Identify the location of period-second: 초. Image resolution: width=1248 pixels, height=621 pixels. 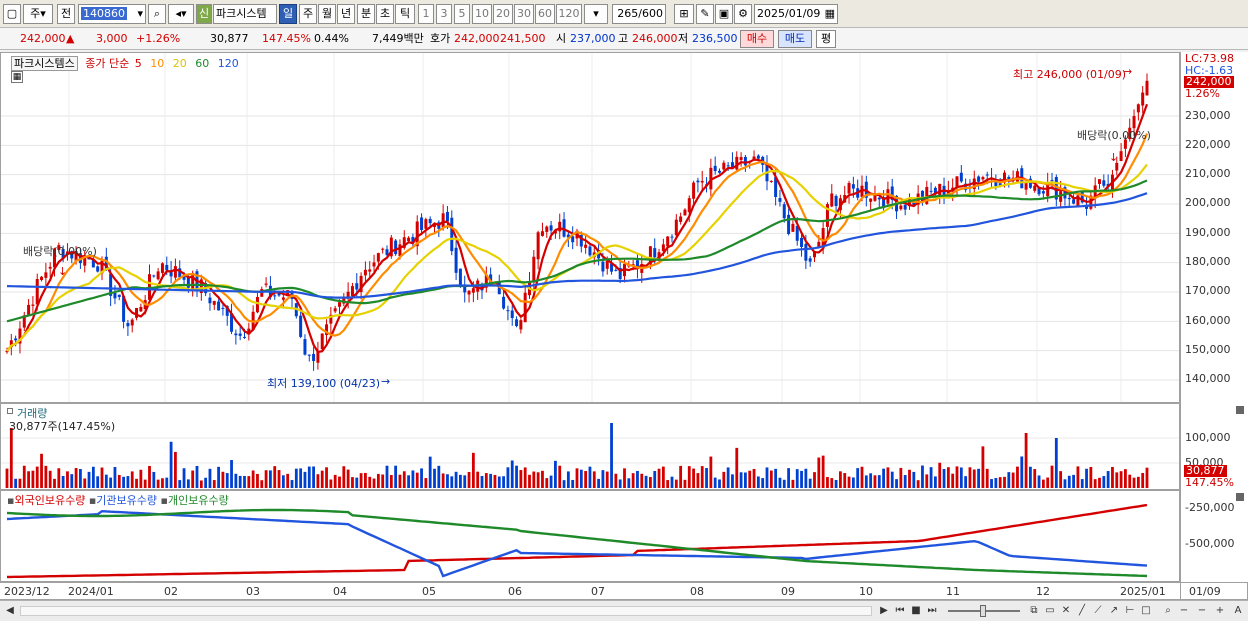
(385, 14).